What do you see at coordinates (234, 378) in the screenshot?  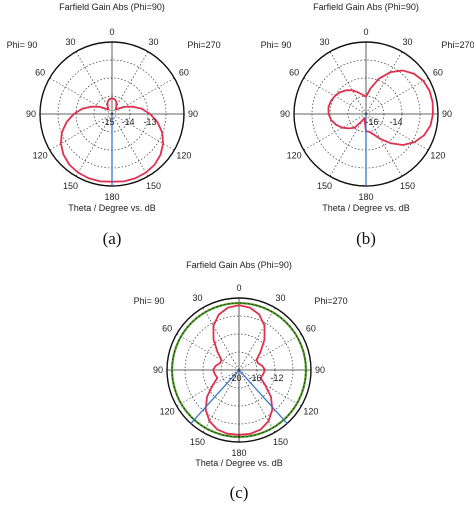 I see `radial-tick-label: -20` at bounding box center [234, 378].